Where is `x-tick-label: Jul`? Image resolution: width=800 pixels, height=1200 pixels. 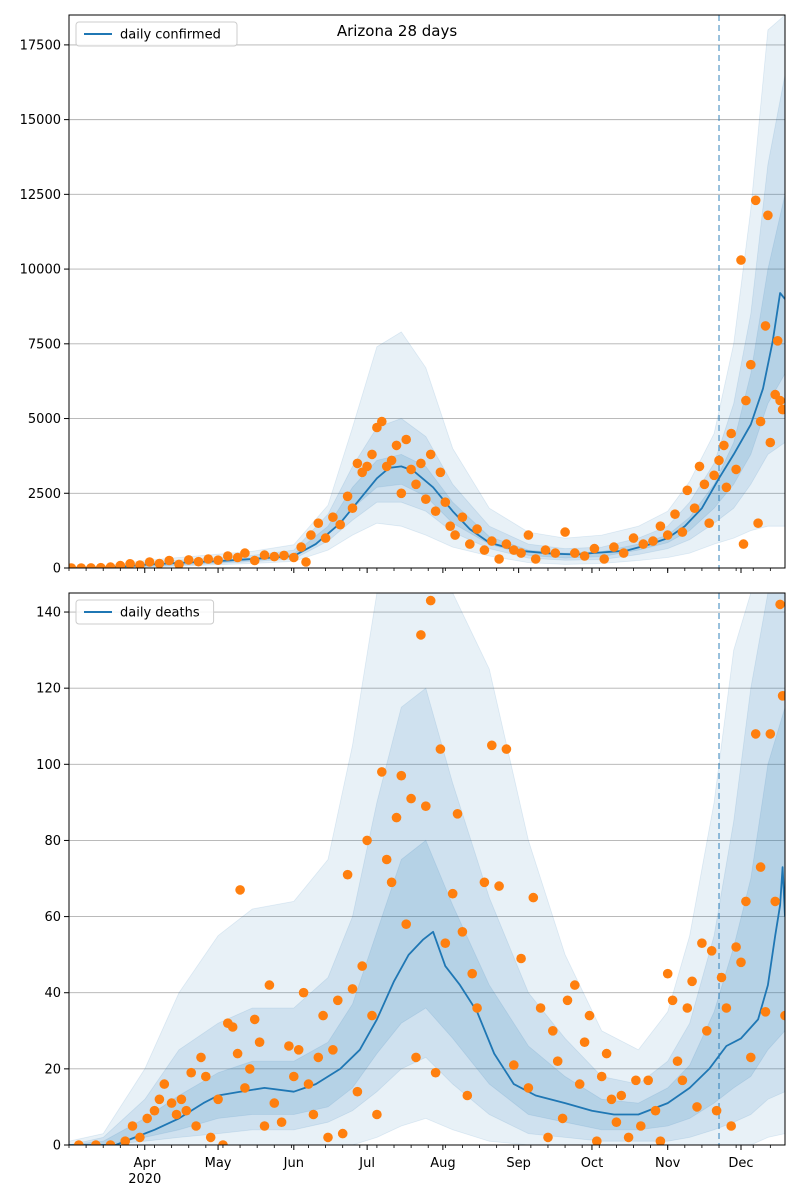
x-tick-label: Jul is located at coordinates (366, 1163).